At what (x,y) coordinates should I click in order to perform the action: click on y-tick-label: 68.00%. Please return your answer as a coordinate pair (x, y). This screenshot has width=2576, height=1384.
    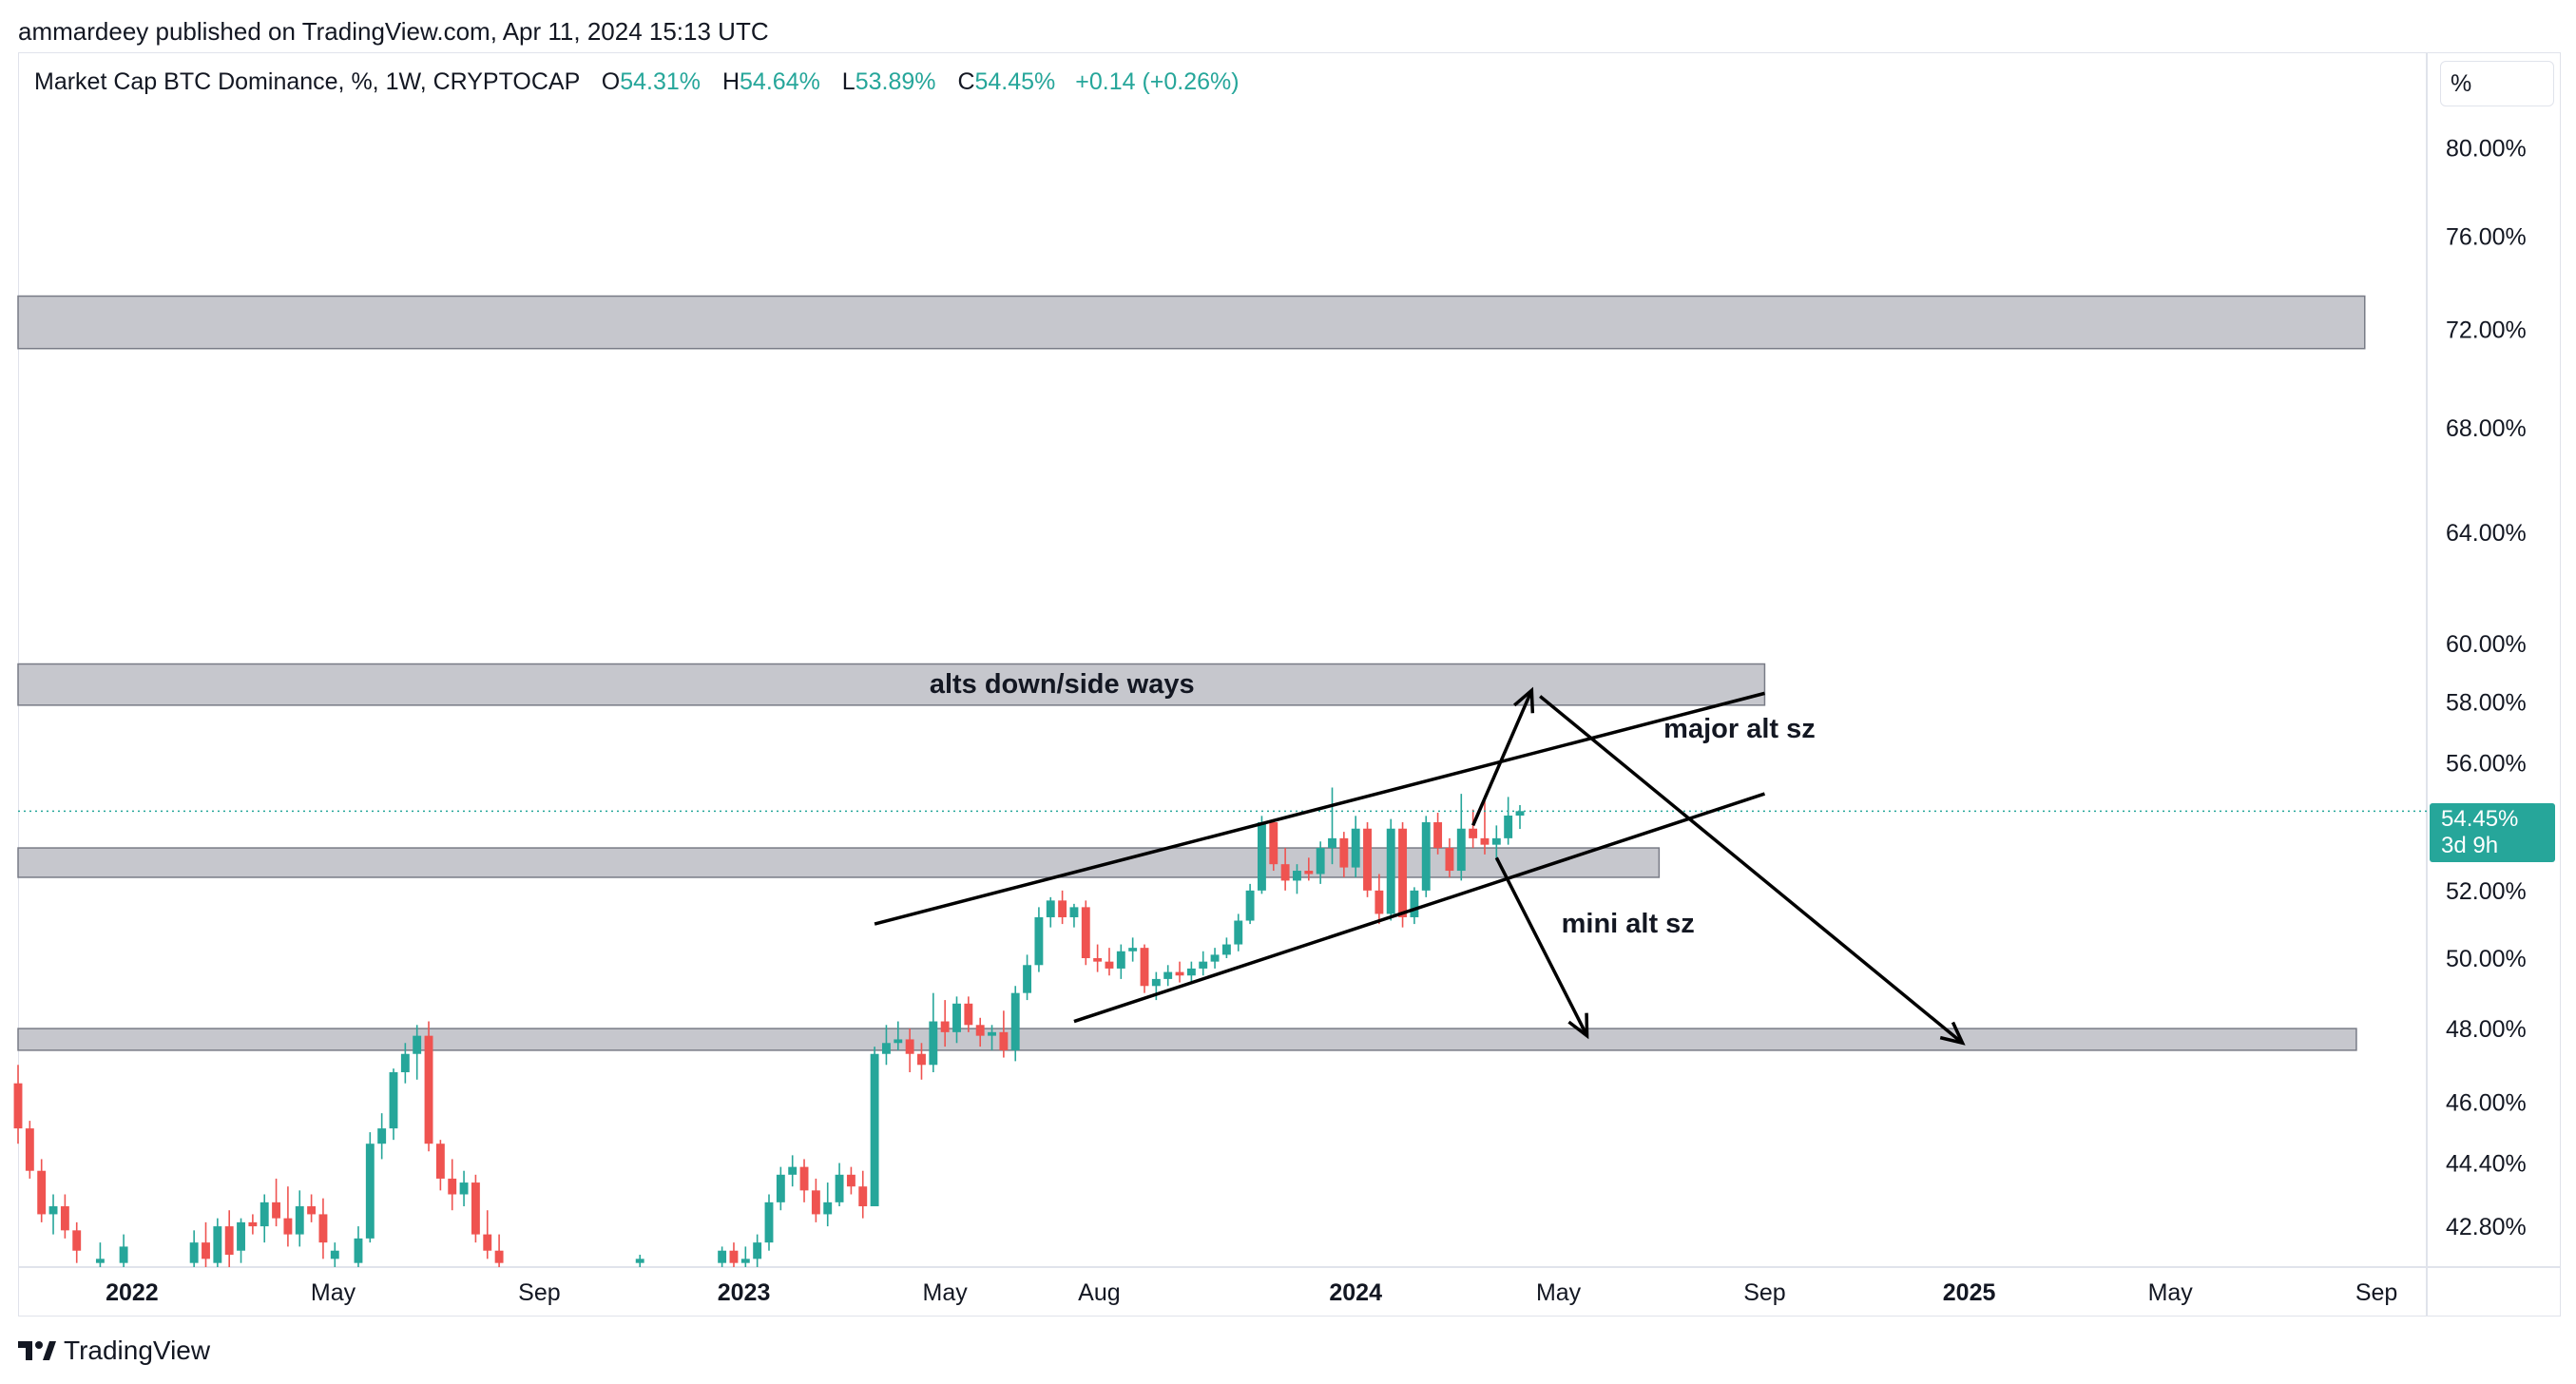
    Looking at the image, I should click on (2486, 428).